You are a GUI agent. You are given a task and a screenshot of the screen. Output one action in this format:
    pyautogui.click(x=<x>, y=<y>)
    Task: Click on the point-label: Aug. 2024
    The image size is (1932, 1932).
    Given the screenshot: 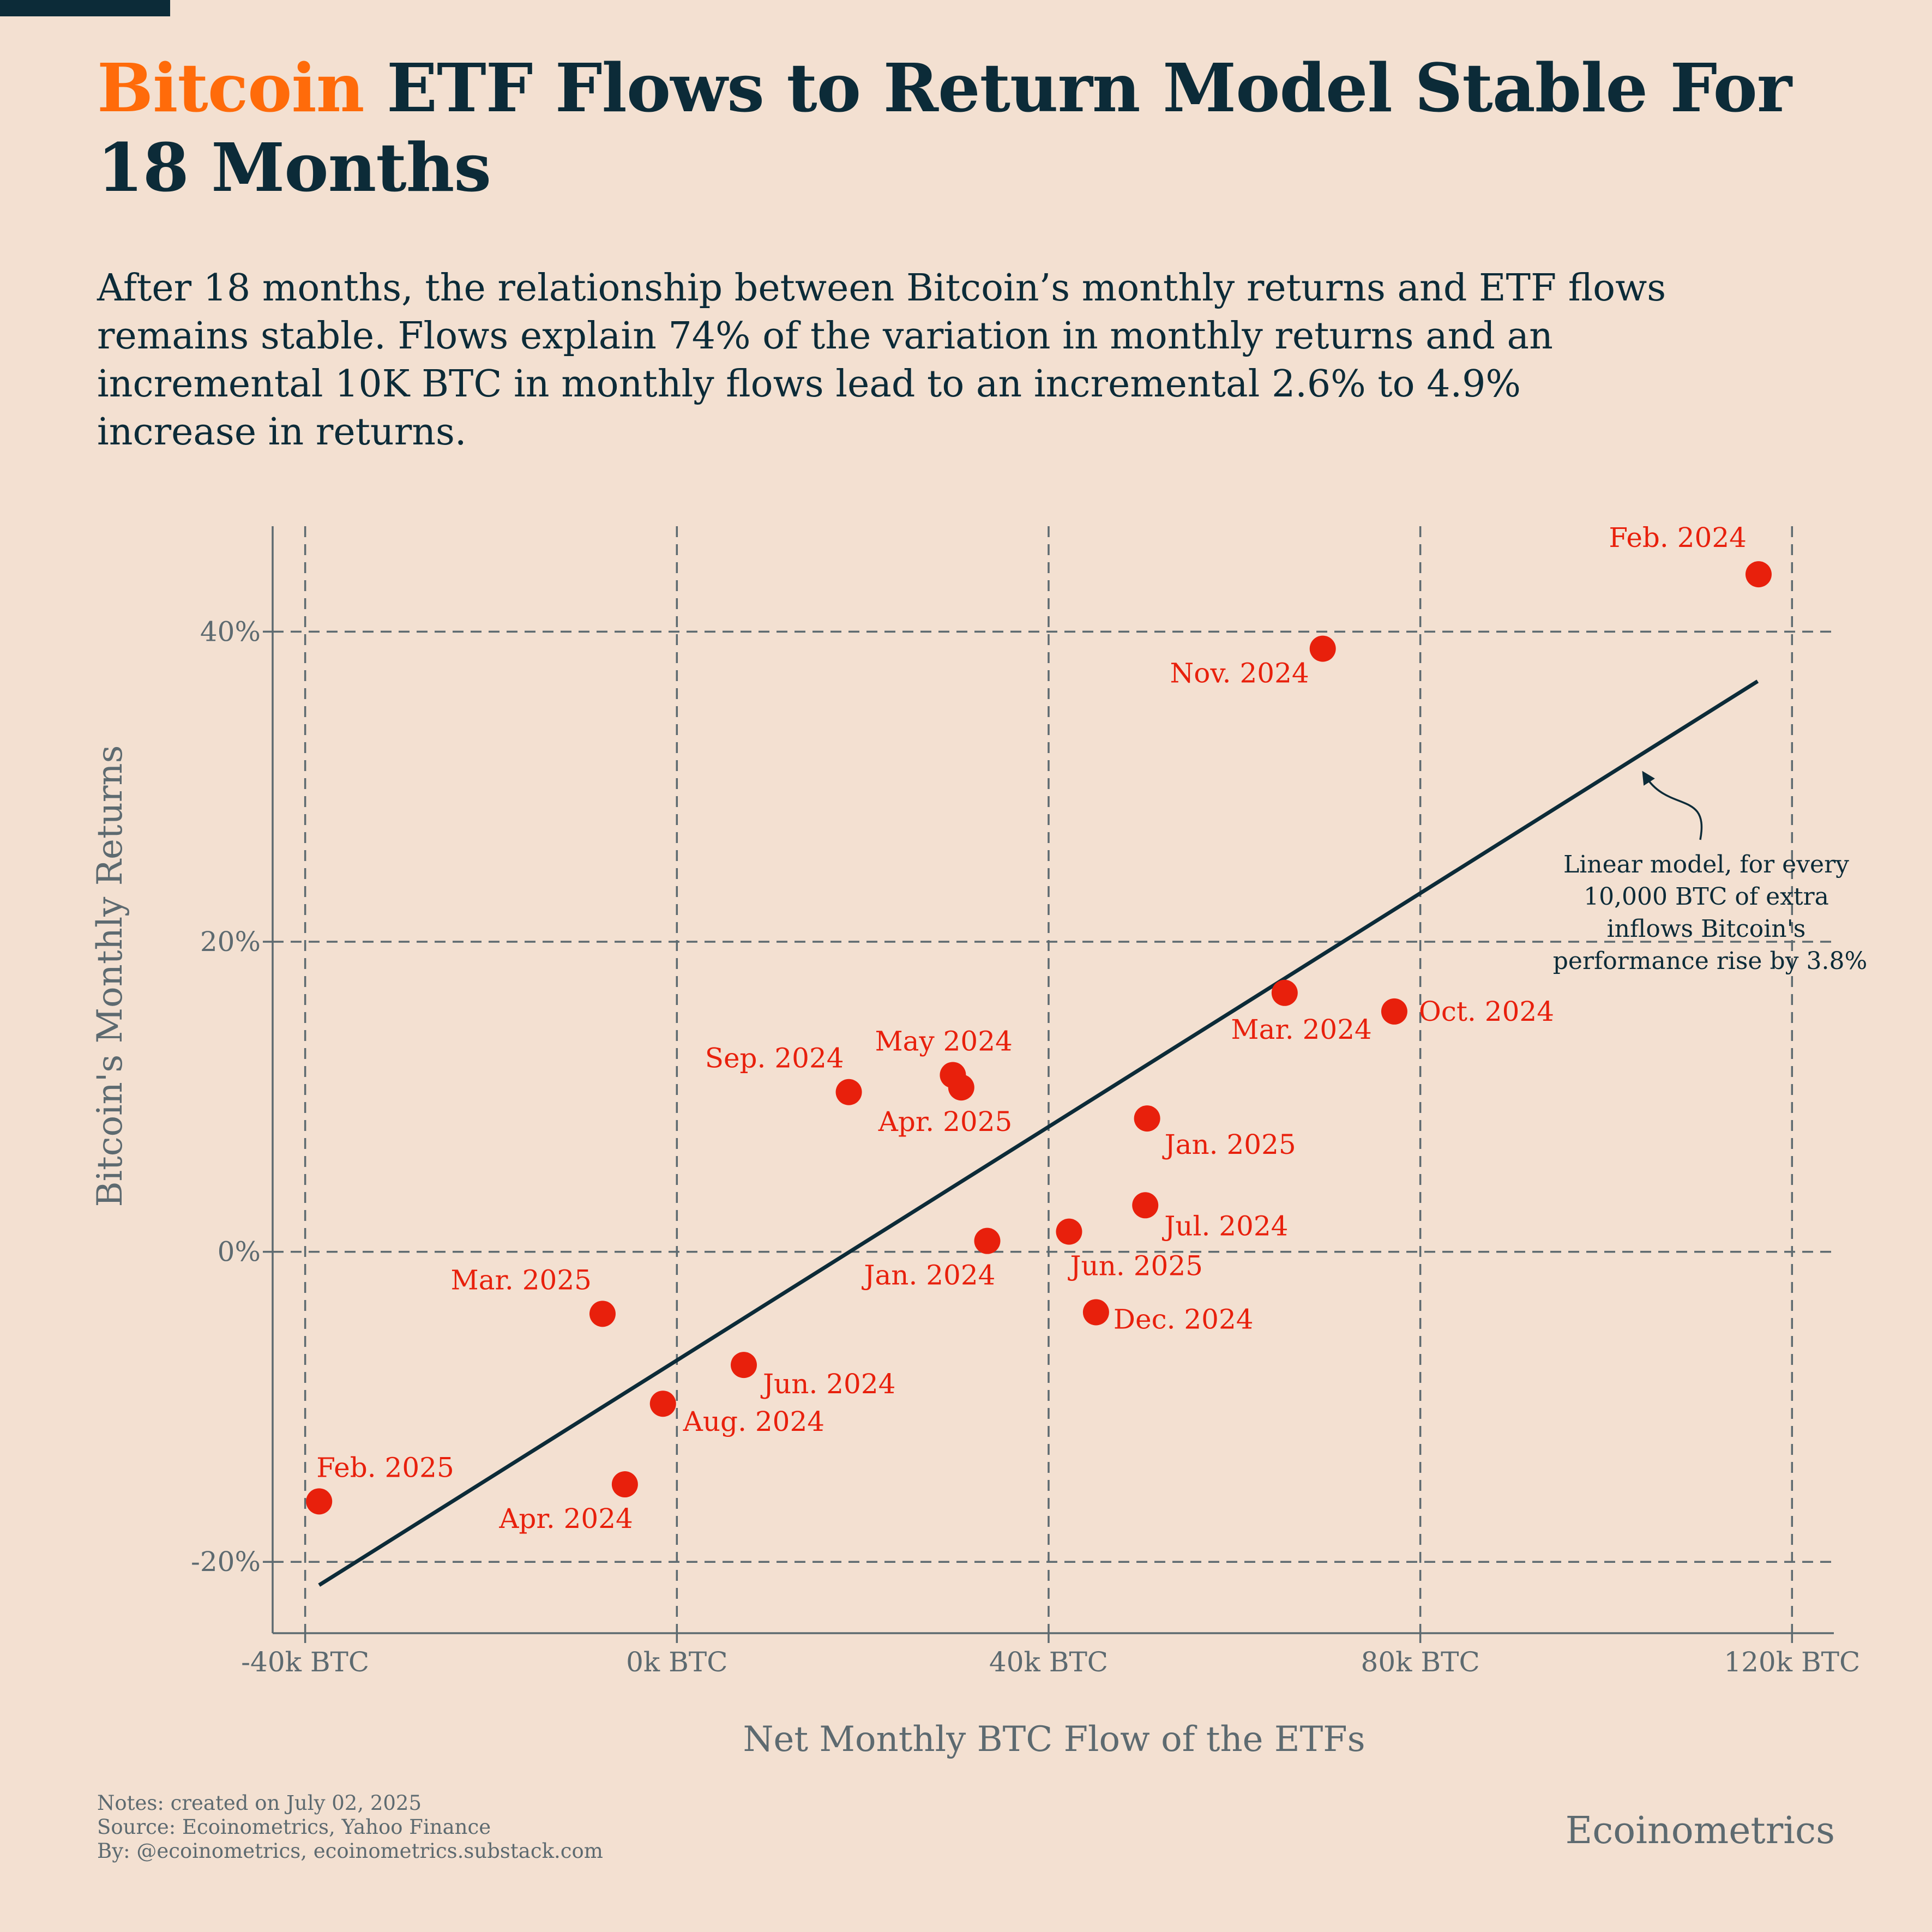 What is the action you would take?
    pyautogui.click(x=753, y=1421)
    